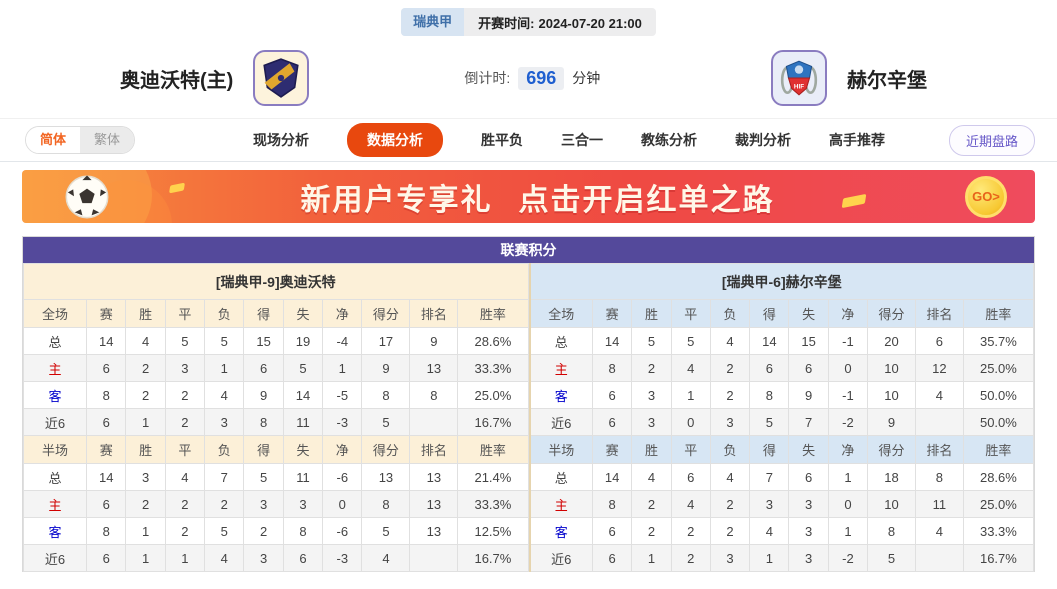 The width and height of the screenshot is (1057, 589). Describe the element at coordinates (342, 477) in the screenshot. I see `stat-cell: -6` at that location.